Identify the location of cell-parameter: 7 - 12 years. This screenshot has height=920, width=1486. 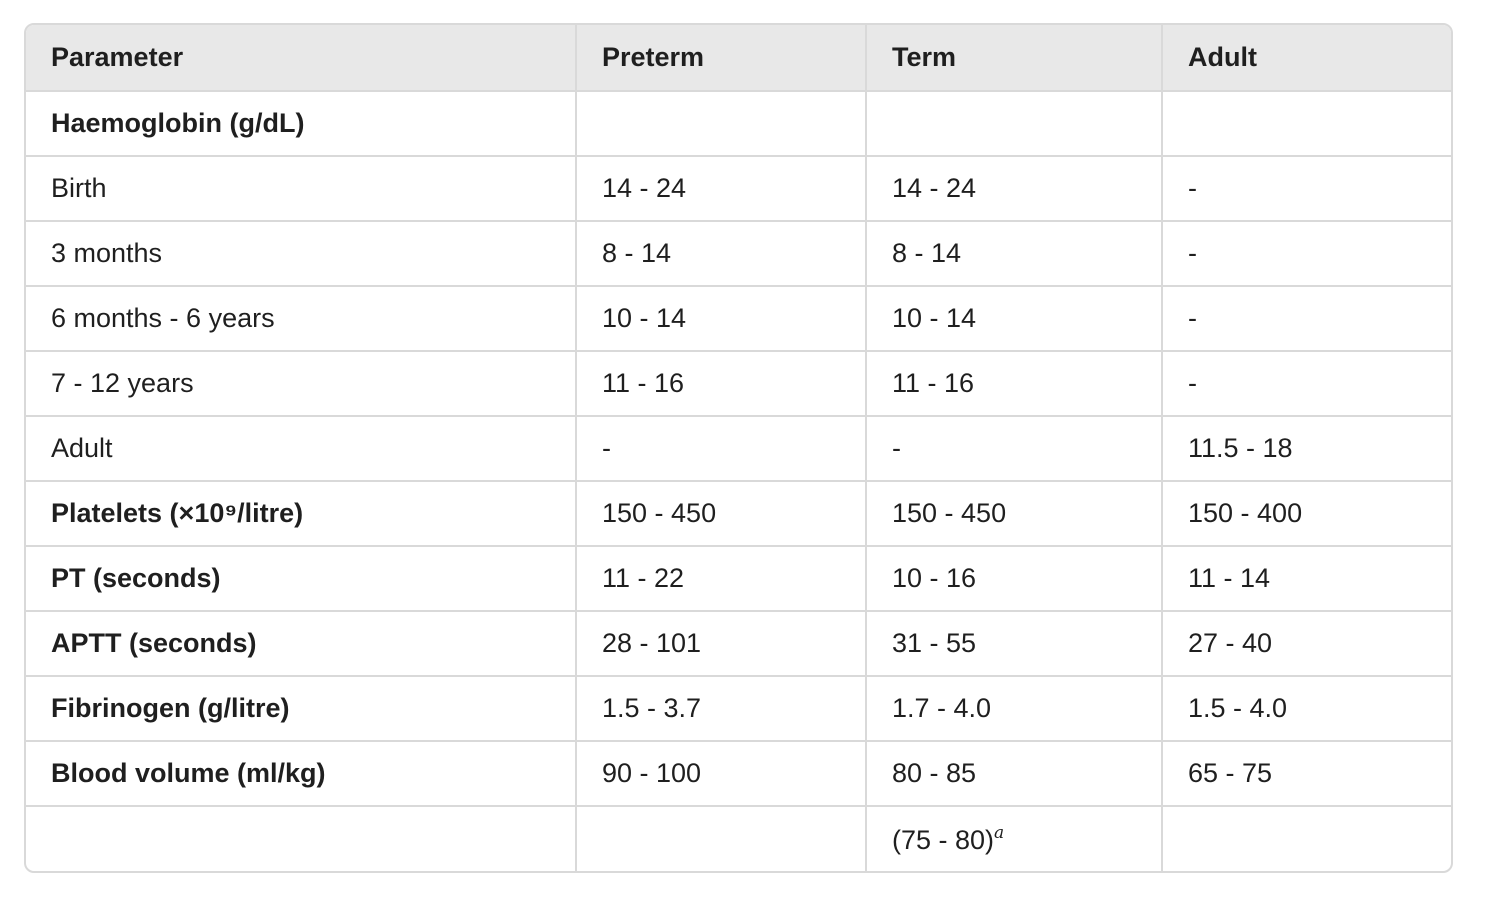
(301, 384).